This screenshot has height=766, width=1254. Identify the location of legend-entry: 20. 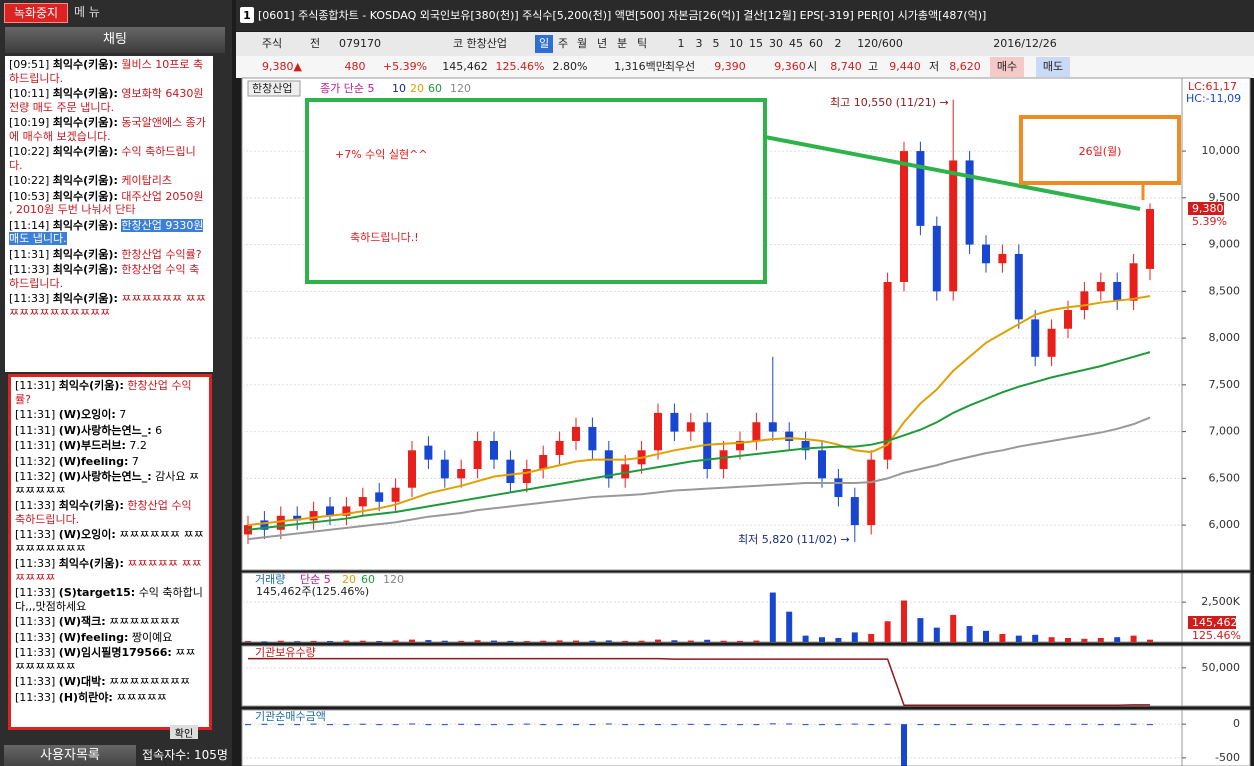
(417, 88).